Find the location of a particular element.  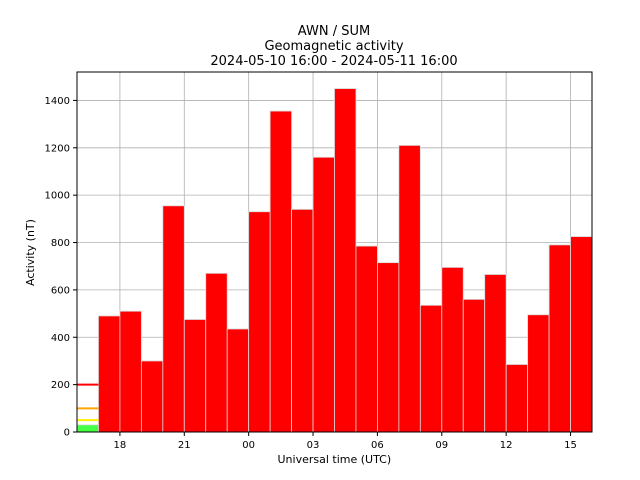

chart-title-line-3: 2024-05-10 16:00 - 2024-05-11 16:00 is located at coordinates (334, 61).